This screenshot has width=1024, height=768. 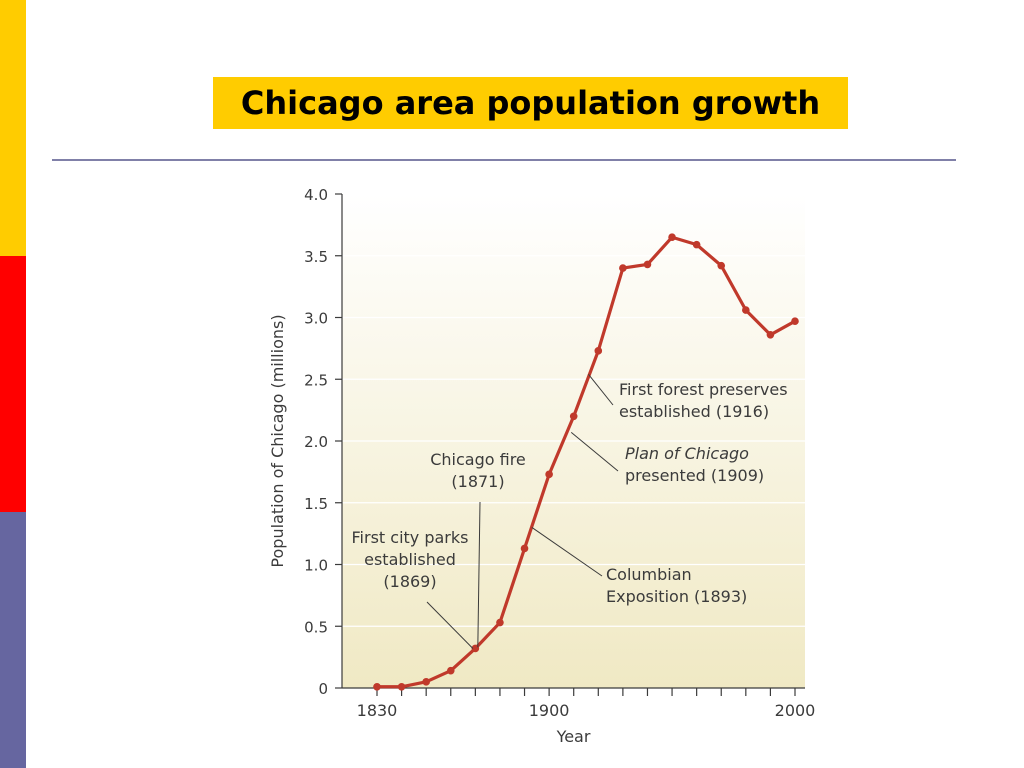 I want to click on annotation-city-parks-text: First city parks, so click(x=410, y=537).